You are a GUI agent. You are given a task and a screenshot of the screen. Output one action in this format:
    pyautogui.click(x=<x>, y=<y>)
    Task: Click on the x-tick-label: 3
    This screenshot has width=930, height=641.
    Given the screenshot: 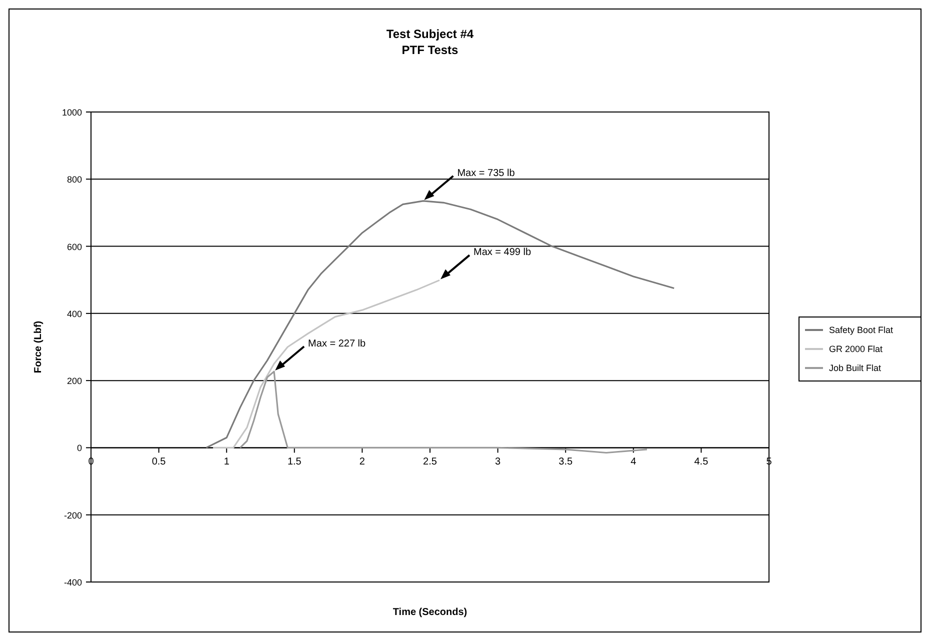 What is the action you would take?
    pyautogui.click(x=498, y=462)
    